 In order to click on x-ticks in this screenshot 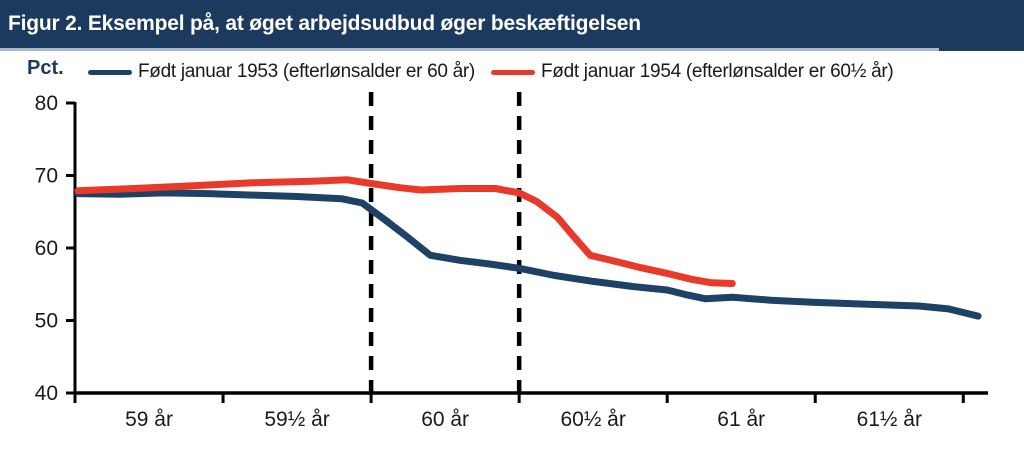, I will do `click(519, 398)`.